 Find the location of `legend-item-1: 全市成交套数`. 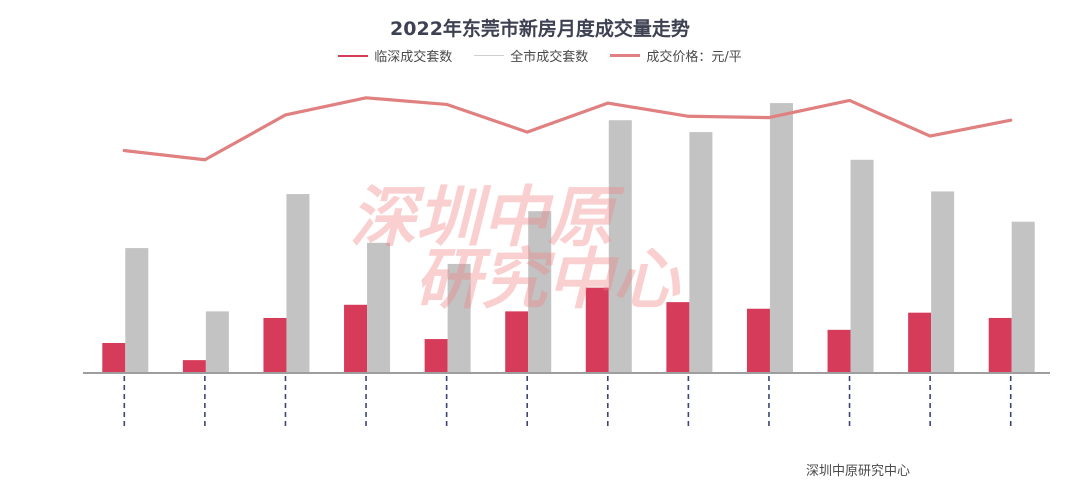

legend-item-1: 全市成交套数 is located at coordinates (531, 55).